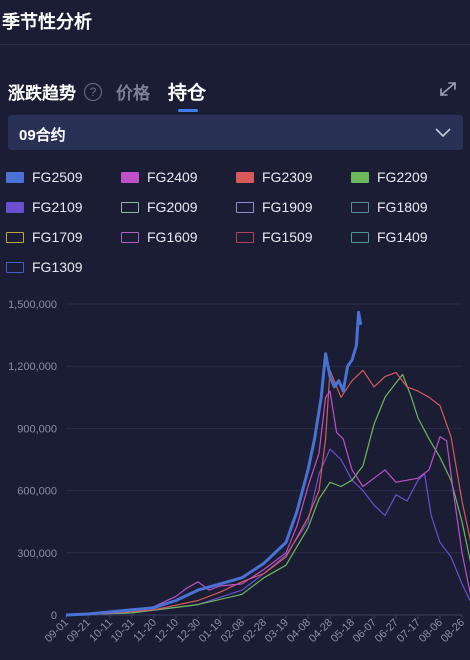 The height and width of the screenshot is (660, 470). What do you see at coordinates (299, 631) in the screenshot?
I see `x-tick-label: 04-08` at bounding box center [299, 631].